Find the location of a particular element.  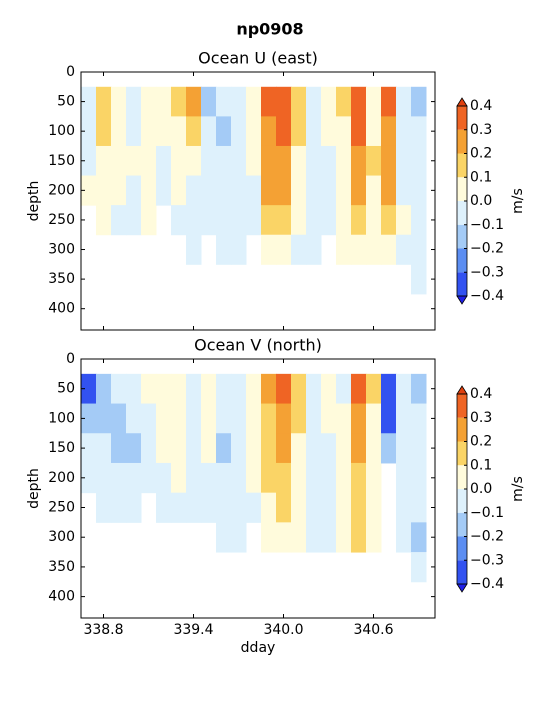

x-axis-label: dday is located at coordinates (258, 648).